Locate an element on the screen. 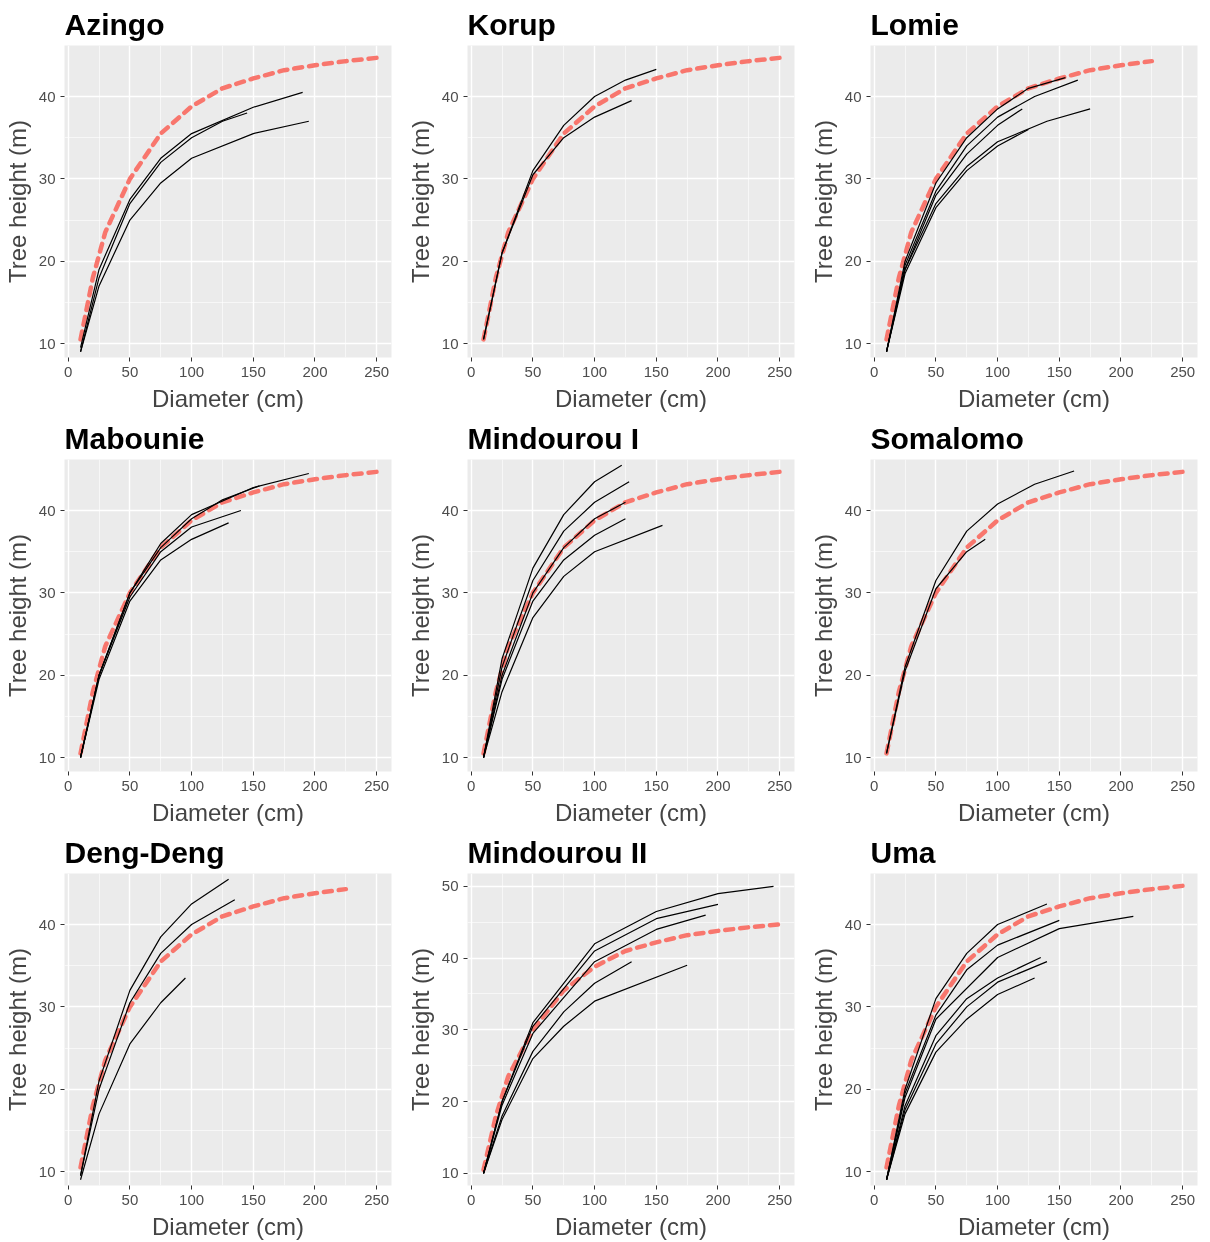  y-tick-label: 50 is located at coordinates (450, 886).